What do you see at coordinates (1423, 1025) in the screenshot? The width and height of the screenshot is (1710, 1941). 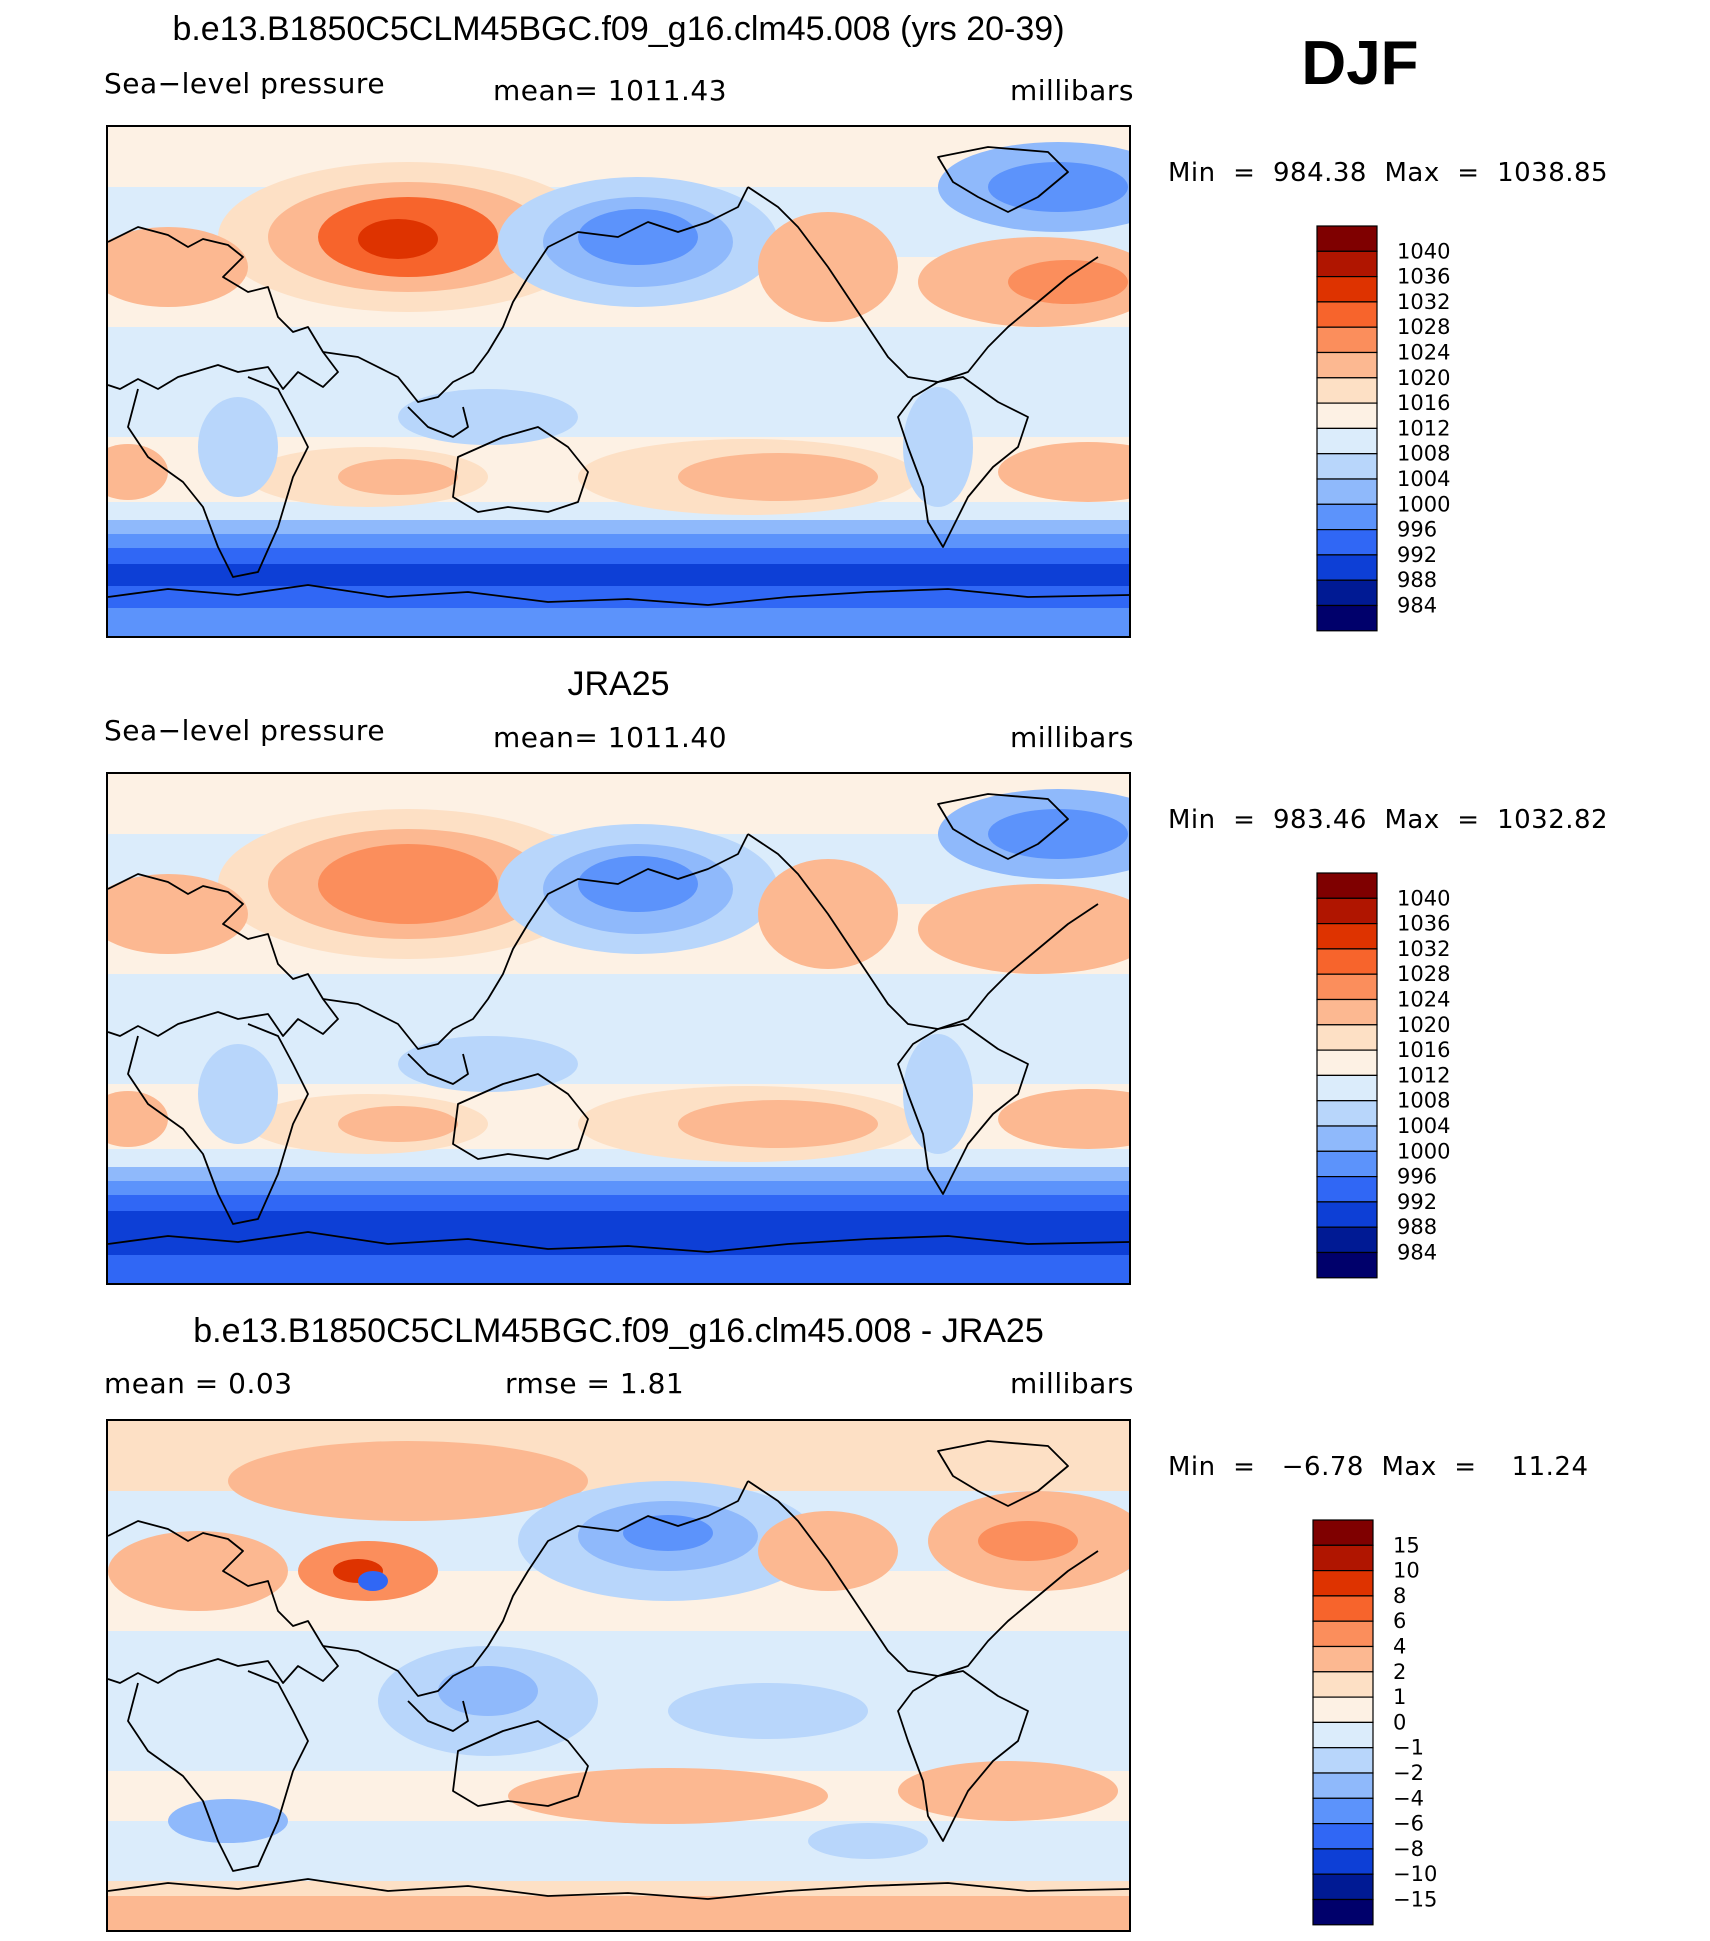 I see `colorbar-tick-label: 1020` at bounding box center [1423, 1025].